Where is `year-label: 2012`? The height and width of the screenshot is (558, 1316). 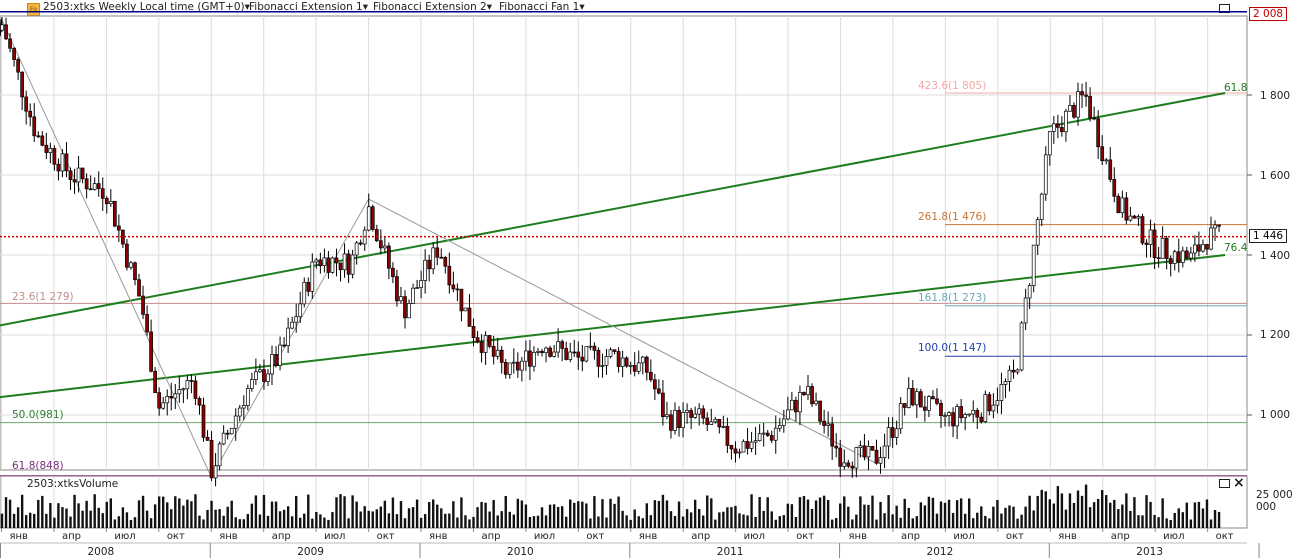
year-label: 2012 is located at coordinates (940, 552).